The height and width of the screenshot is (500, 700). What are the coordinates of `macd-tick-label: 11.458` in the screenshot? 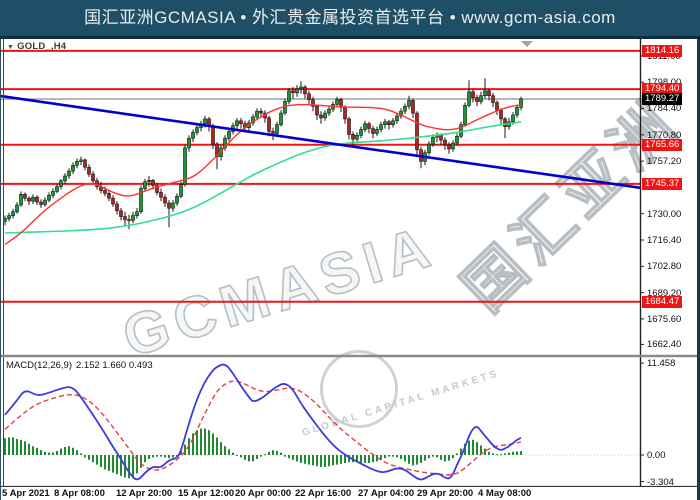 It's located at (661, 364).